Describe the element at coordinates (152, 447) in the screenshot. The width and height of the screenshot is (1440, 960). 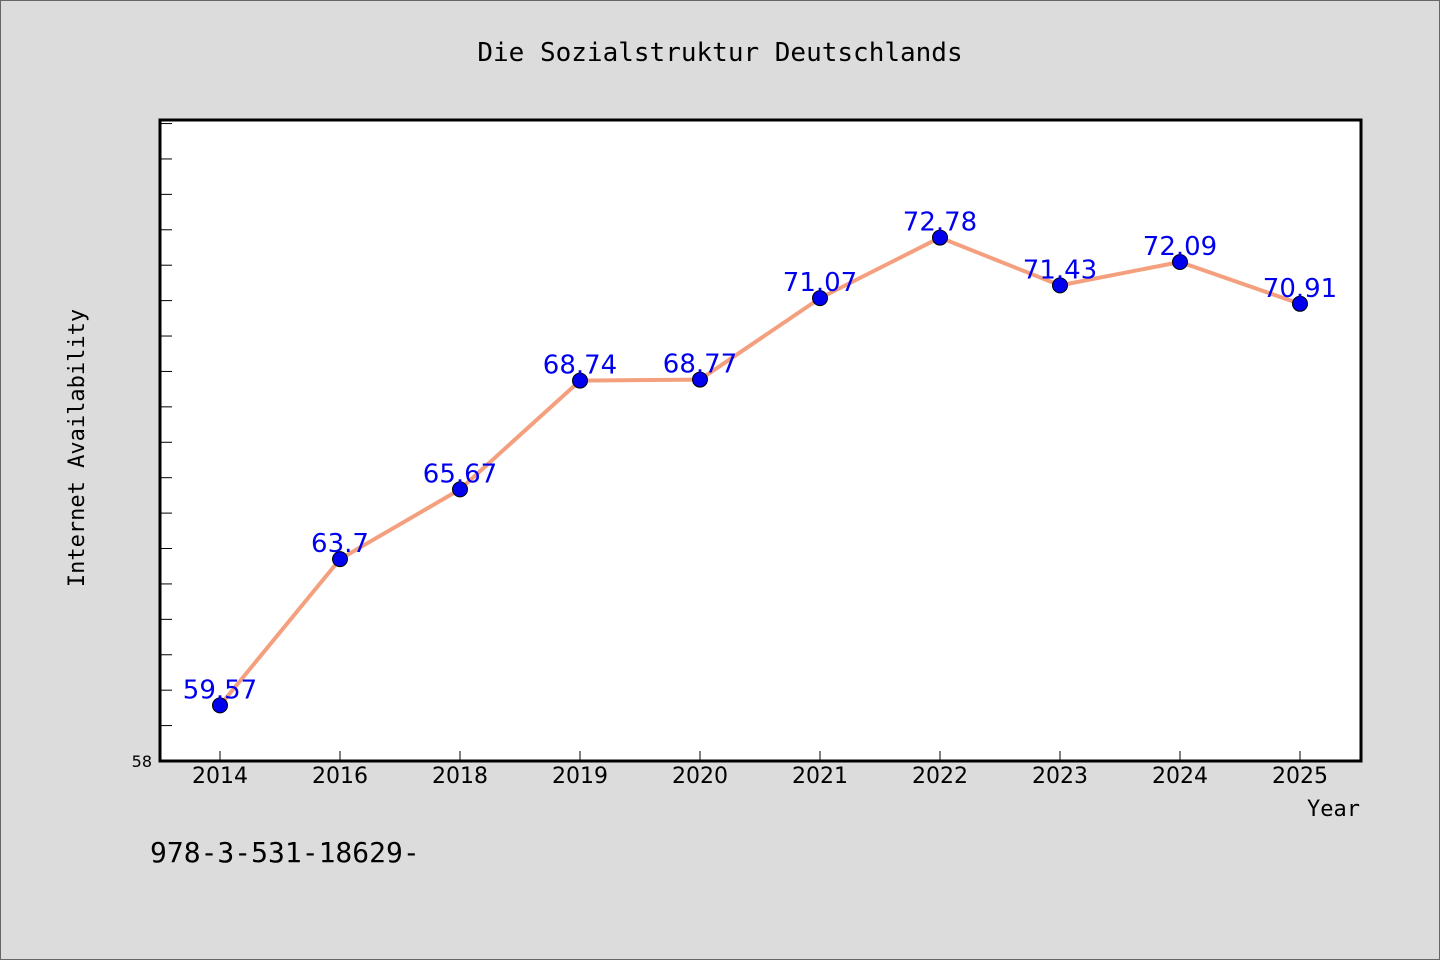
I see `y-axis-ticks: 58` at that location.